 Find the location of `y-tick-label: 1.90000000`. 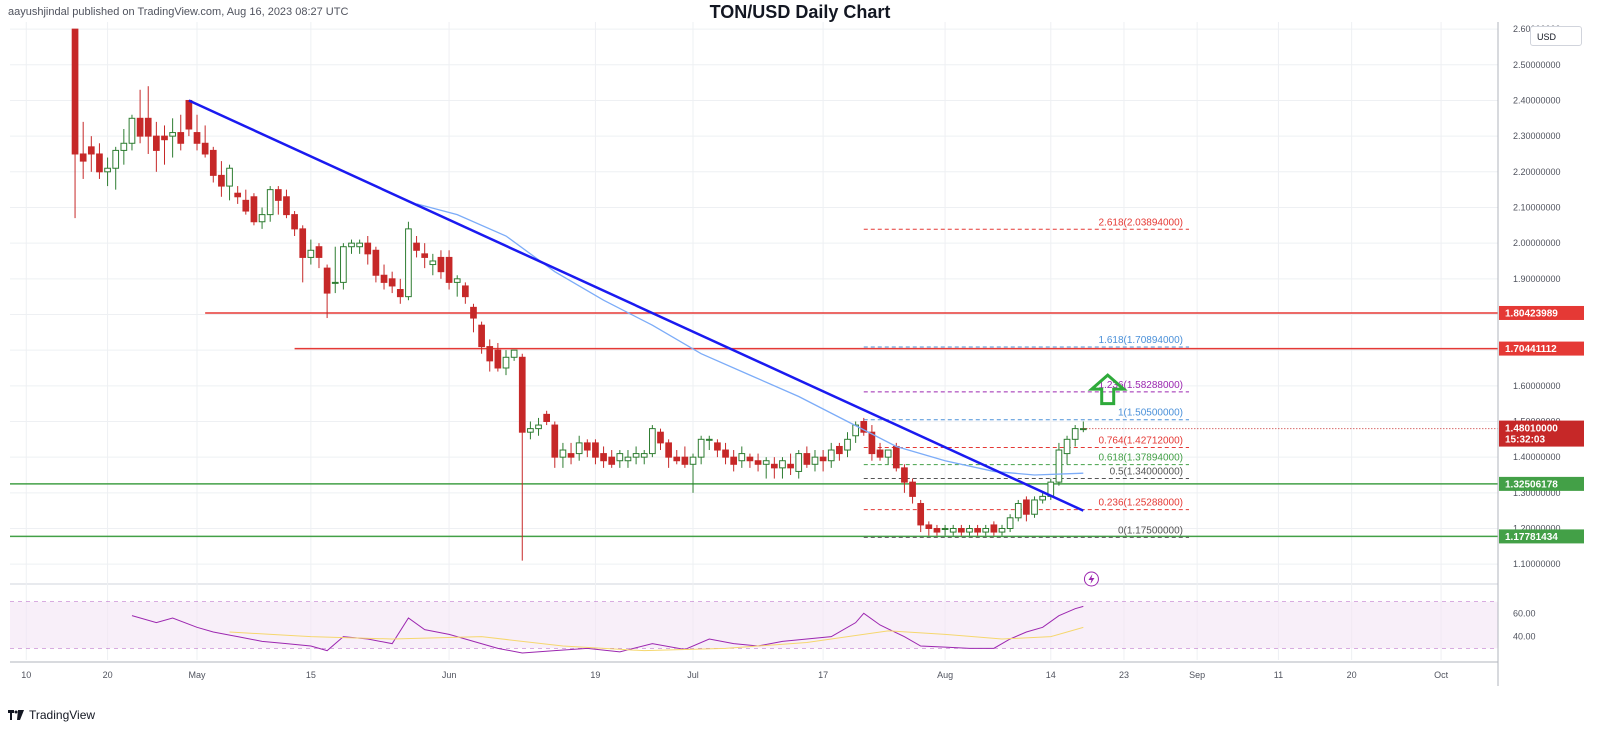

y-tick-label: 1.90000000 is located at coordinates (1537, 279).